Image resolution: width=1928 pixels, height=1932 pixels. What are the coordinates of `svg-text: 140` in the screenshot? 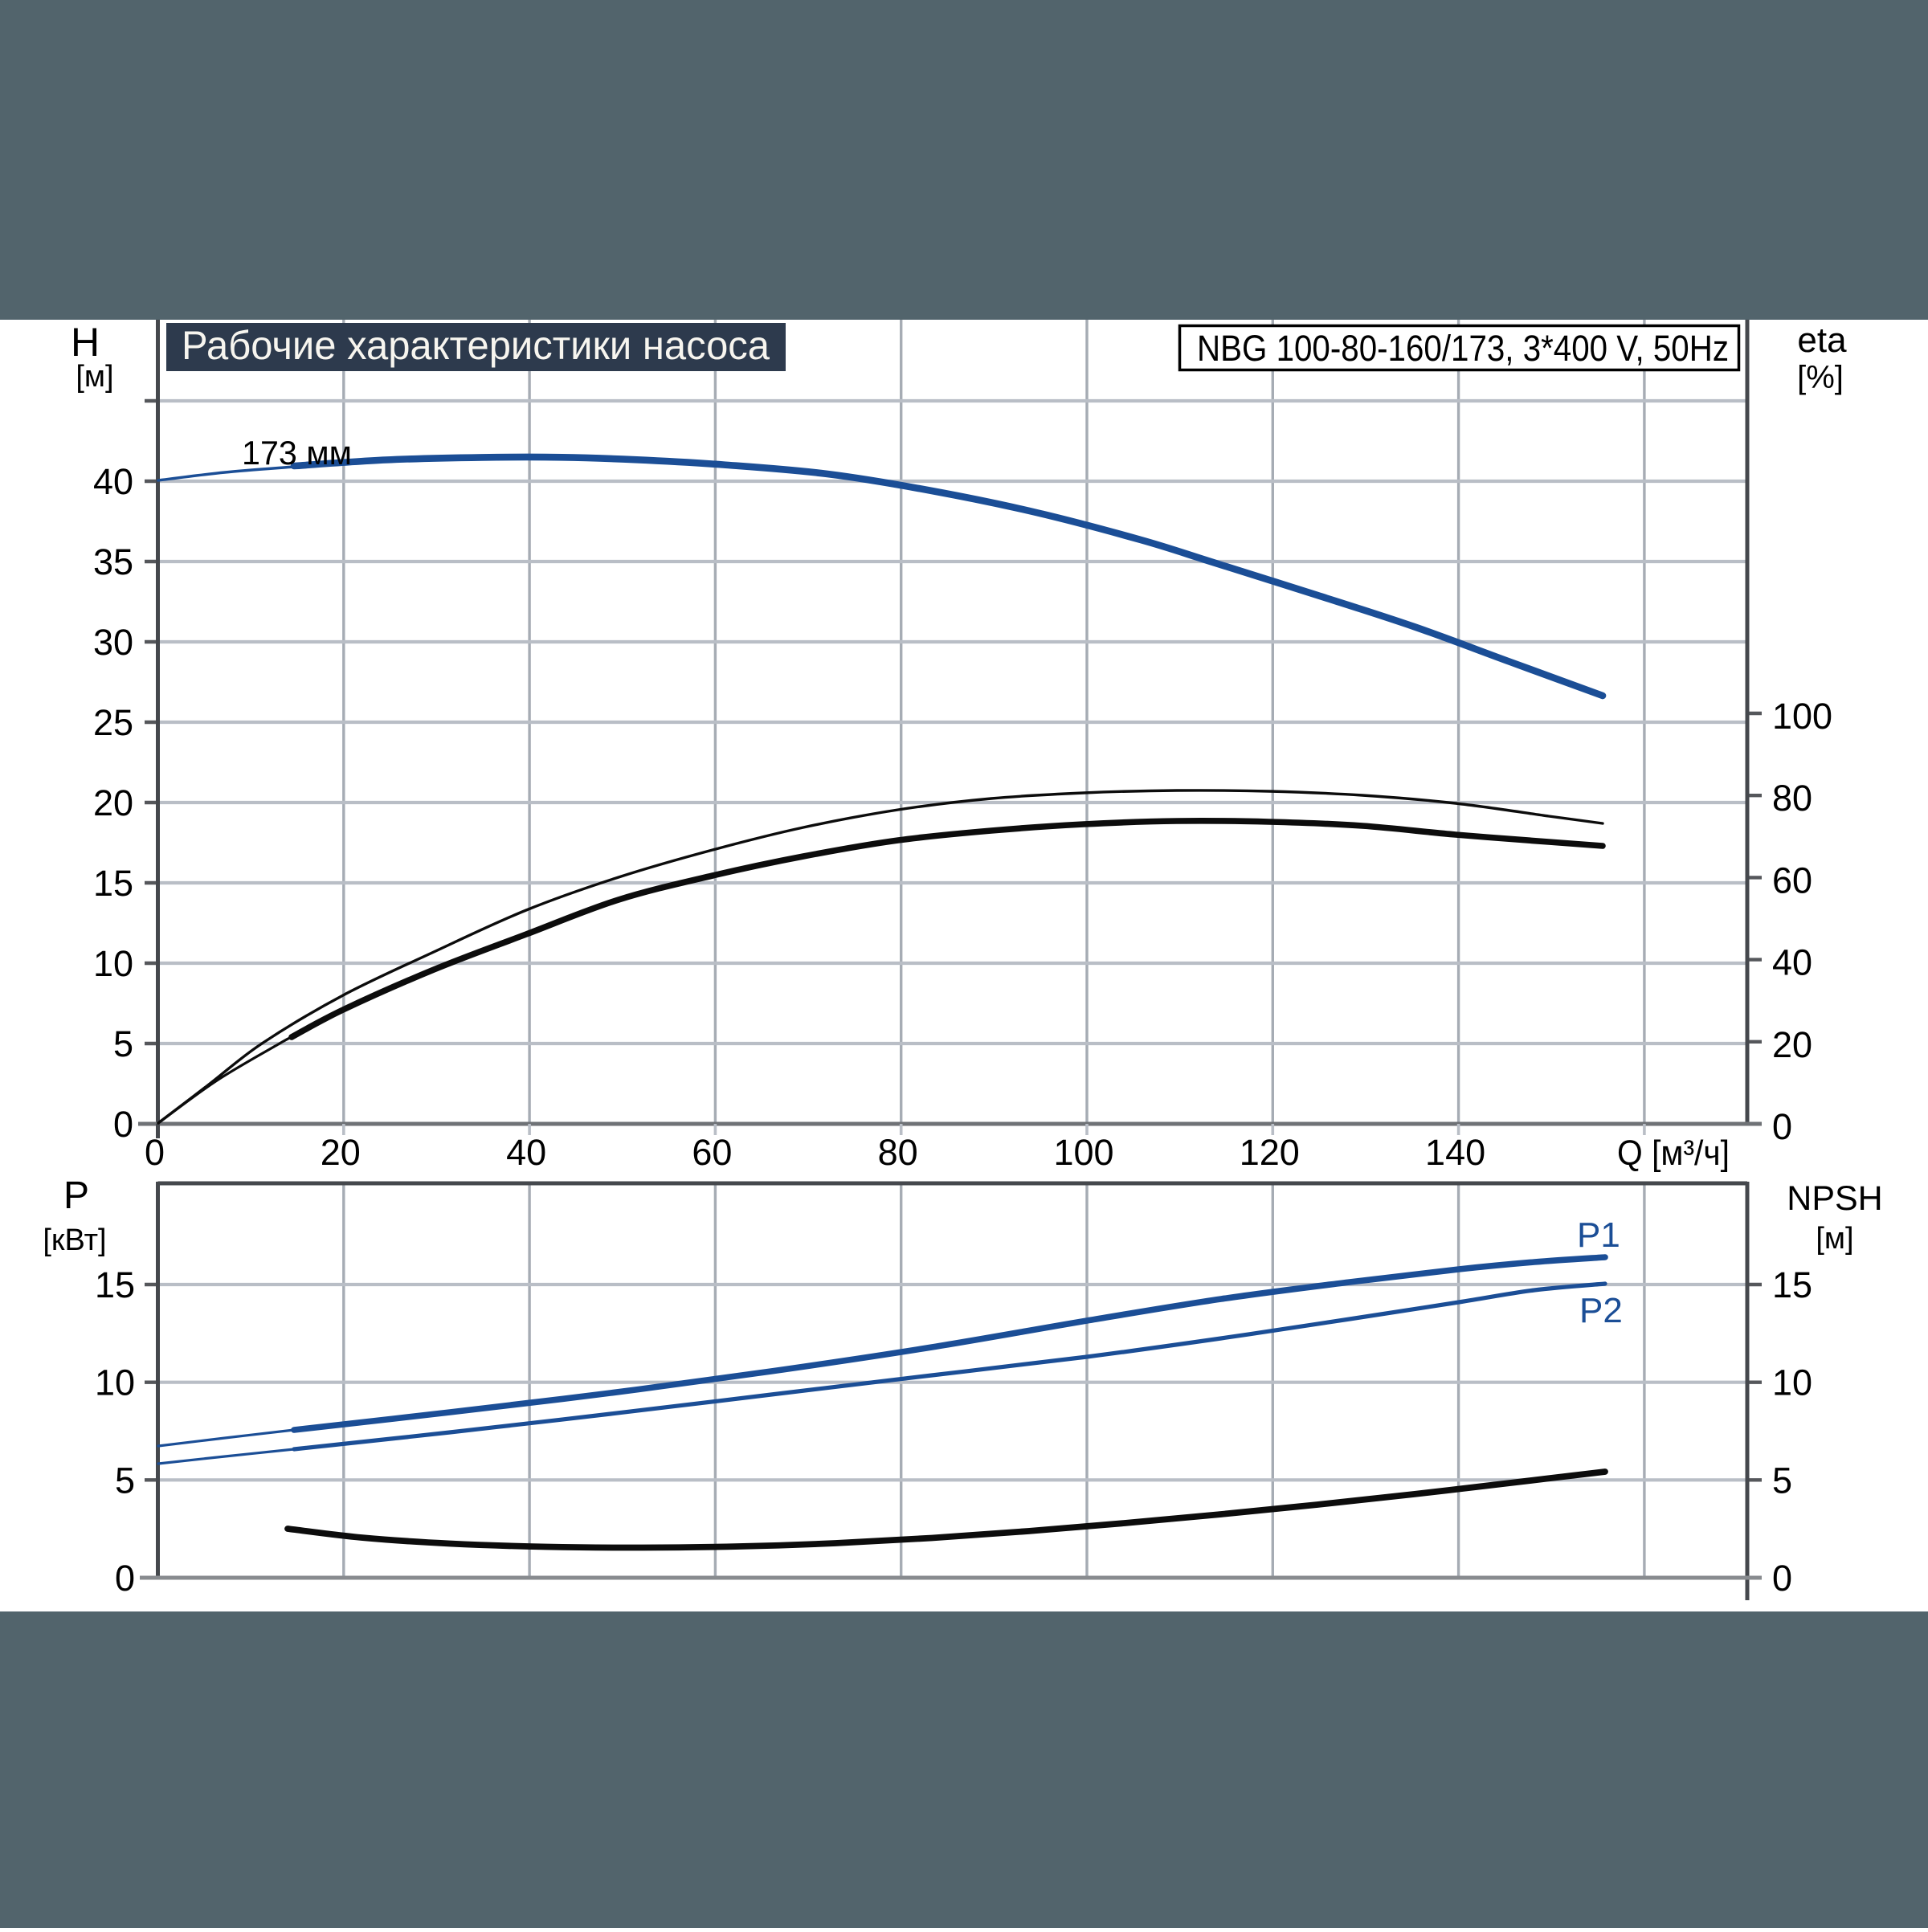 It's located at (1455, 1152).